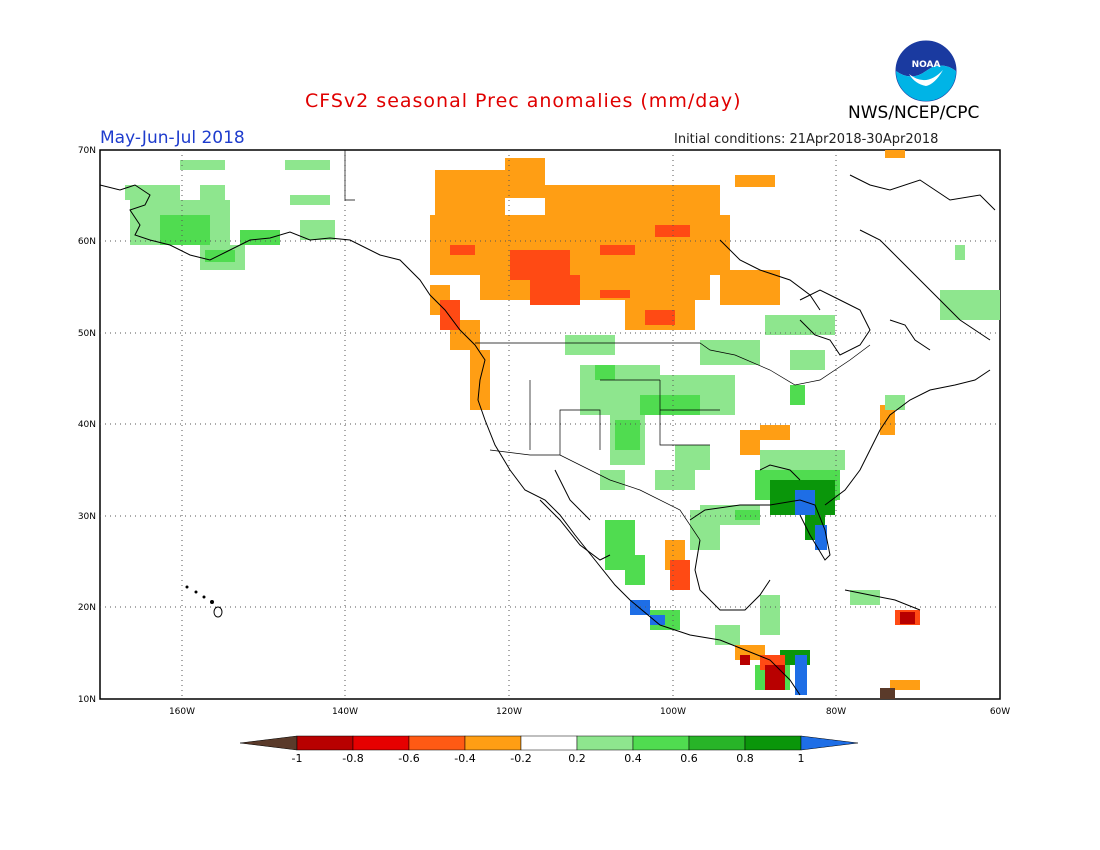  What do you see at coordinates (589, 712) in the screenshot?
I see `lon-labels: 160W 140W 120W 100W 80W 60W` at bounding box center [589, 712].